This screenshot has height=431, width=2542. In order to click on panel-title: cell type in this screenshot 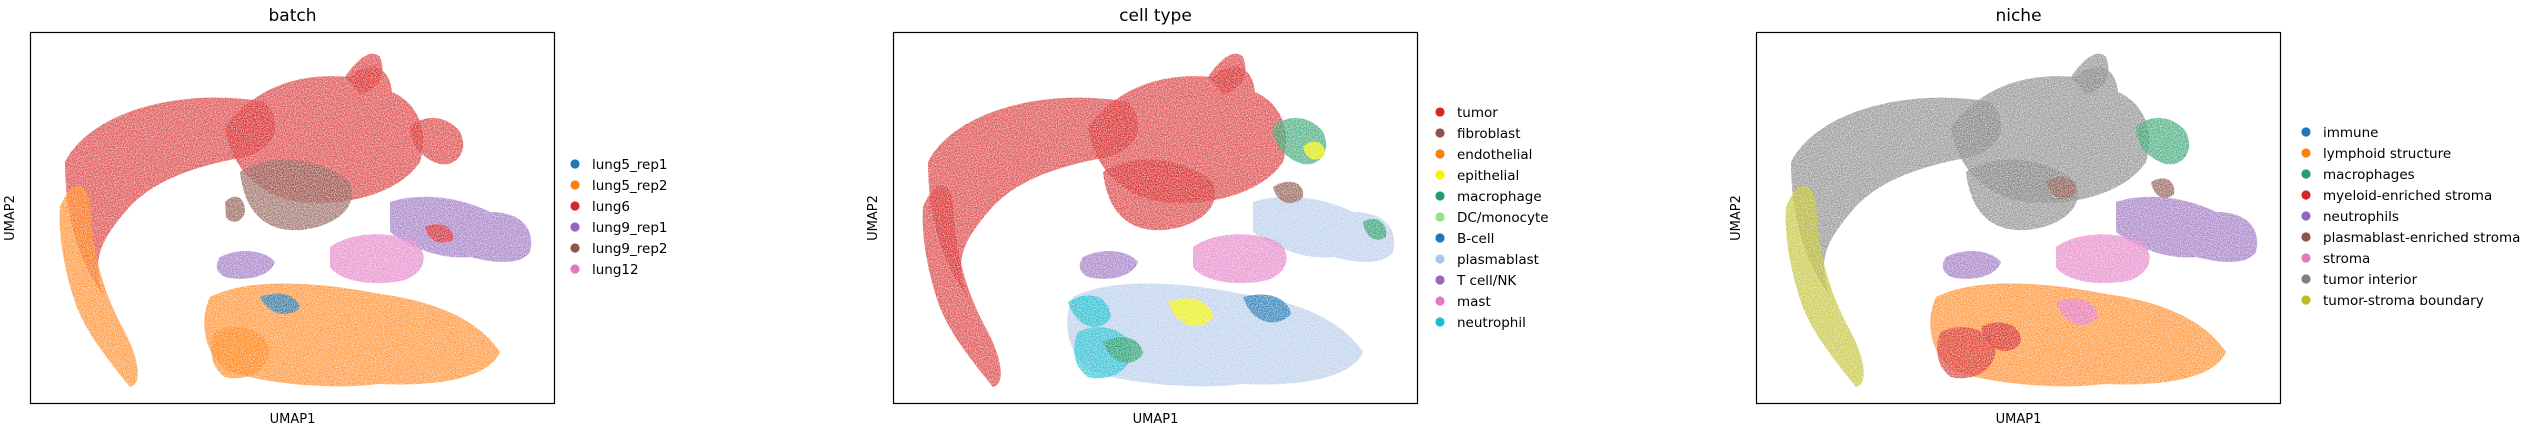, I will do `click(1155, 16)`.